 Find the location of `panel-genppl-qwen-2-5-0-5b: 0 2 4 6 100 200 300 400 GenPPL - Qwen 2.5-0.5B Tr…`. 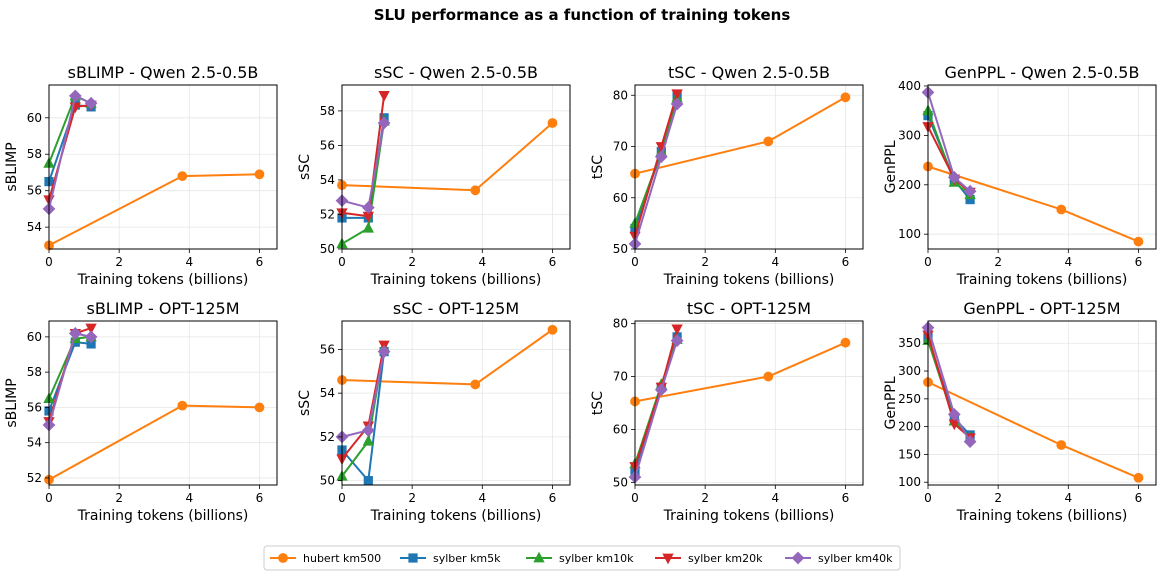

panel-genppl-qwen-2-5-0-5b: 0 2 4 6 100 200 300 400 GenPPL - Qwen 2.5-0.5B Tr… is located at coordinates (1020, 175).